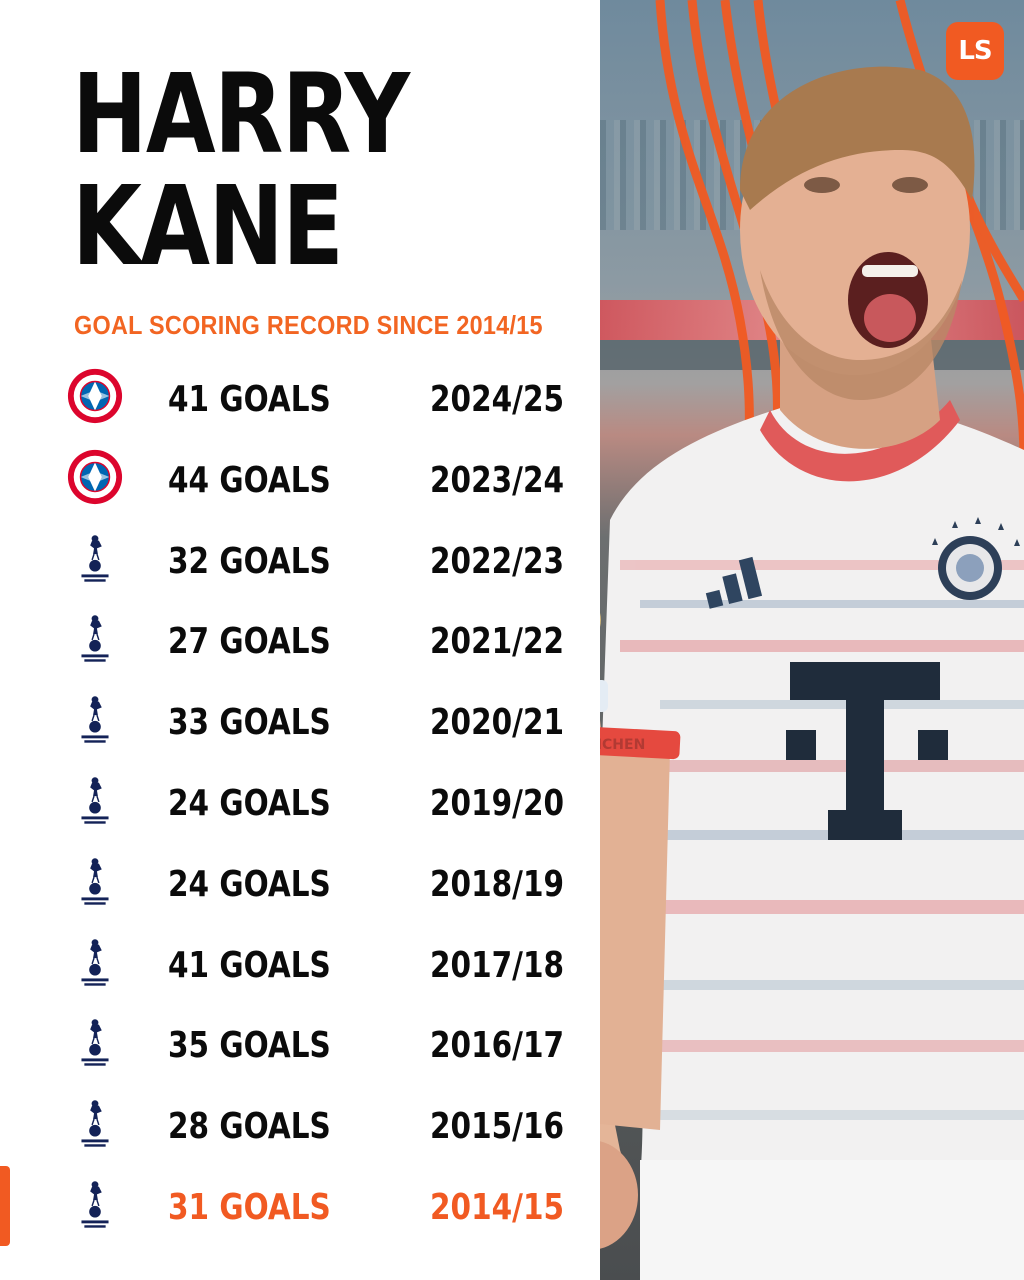  What do you see at coordinates (497, 399) in the screenshot?
I see `season-label: 2024/25` at bounding box center [497, 399].